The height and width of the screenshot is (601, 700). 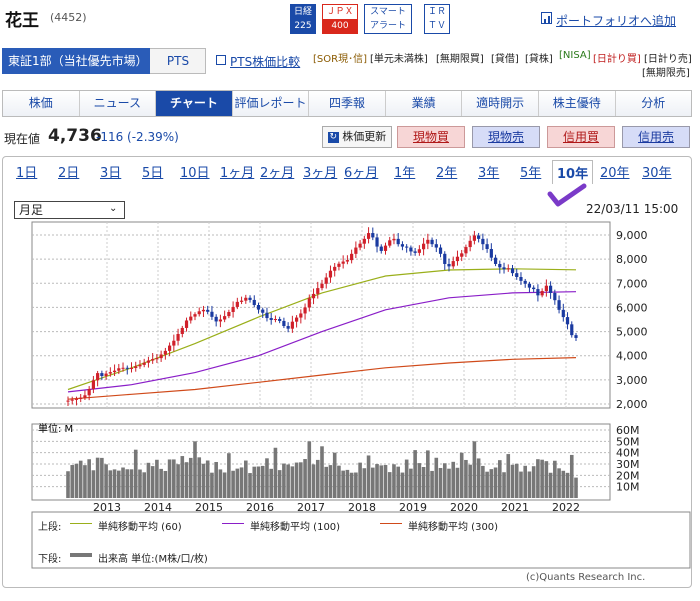 What do you see at coordinates (437, 19) in the screenshot?
I see `ir-tv-button: ＩＲ ＴＶ` at bounding box center [437, 19].